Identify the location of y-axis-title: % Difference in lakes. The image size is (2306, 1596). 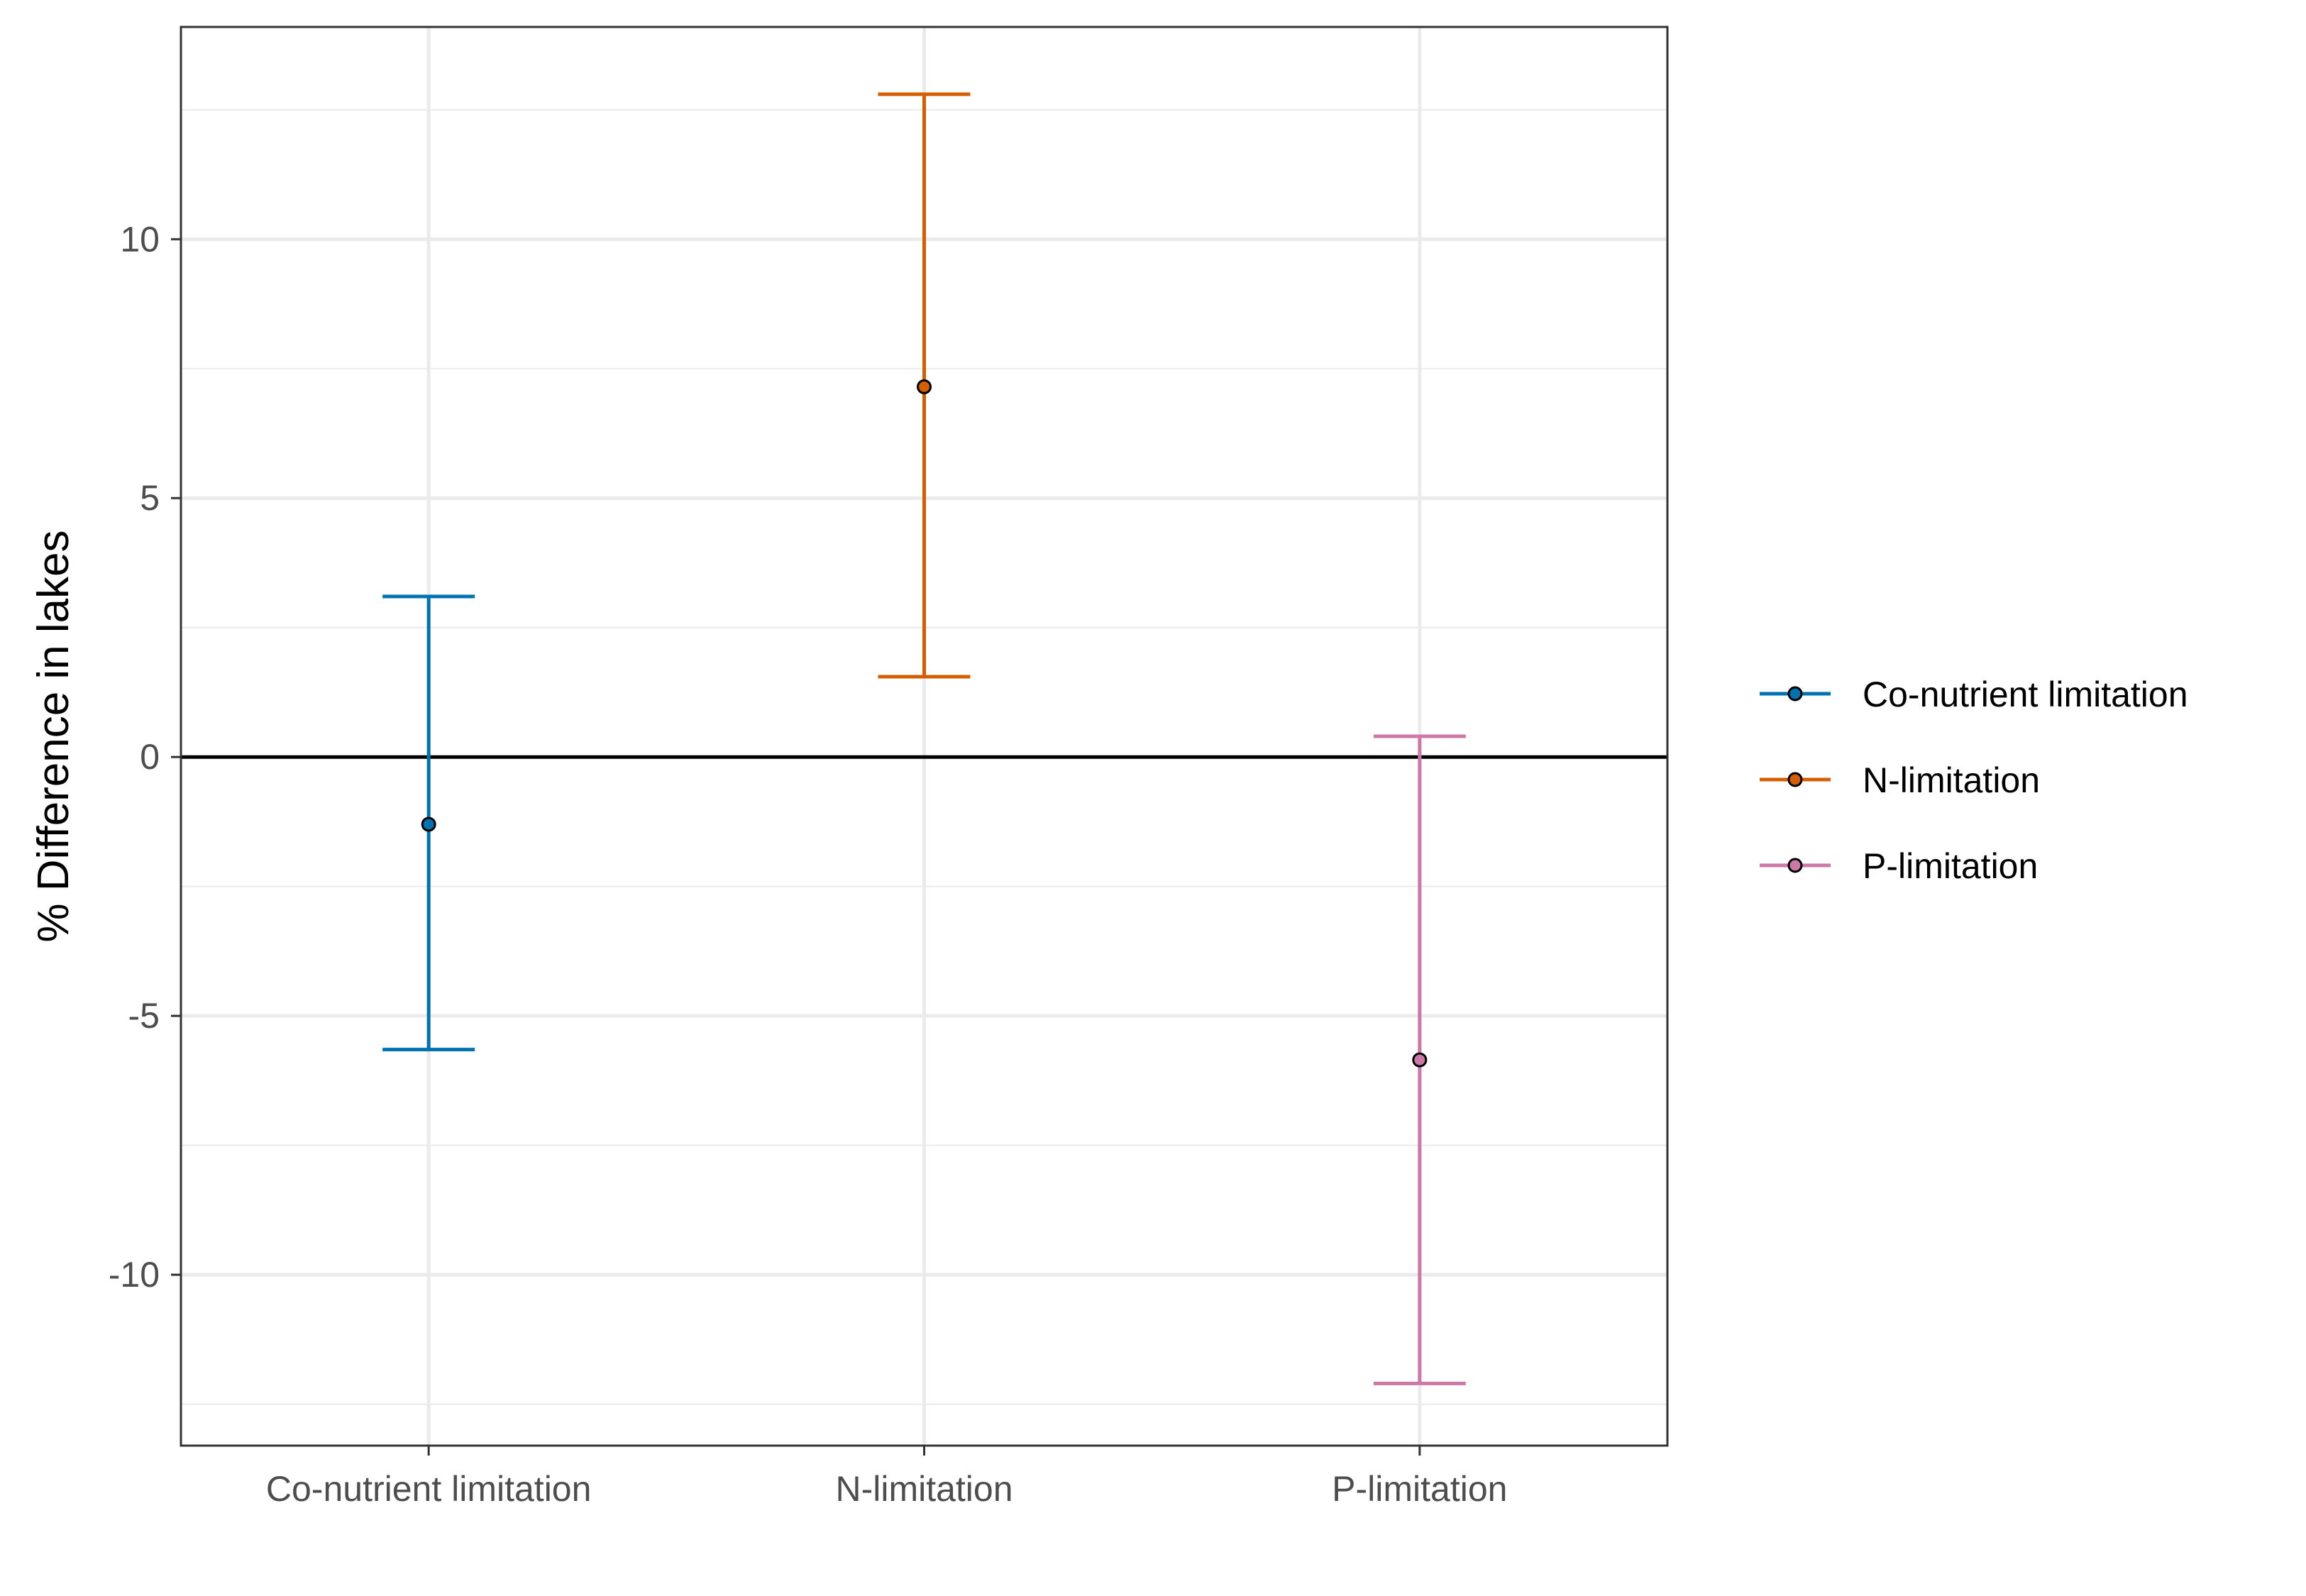
(53, 736).